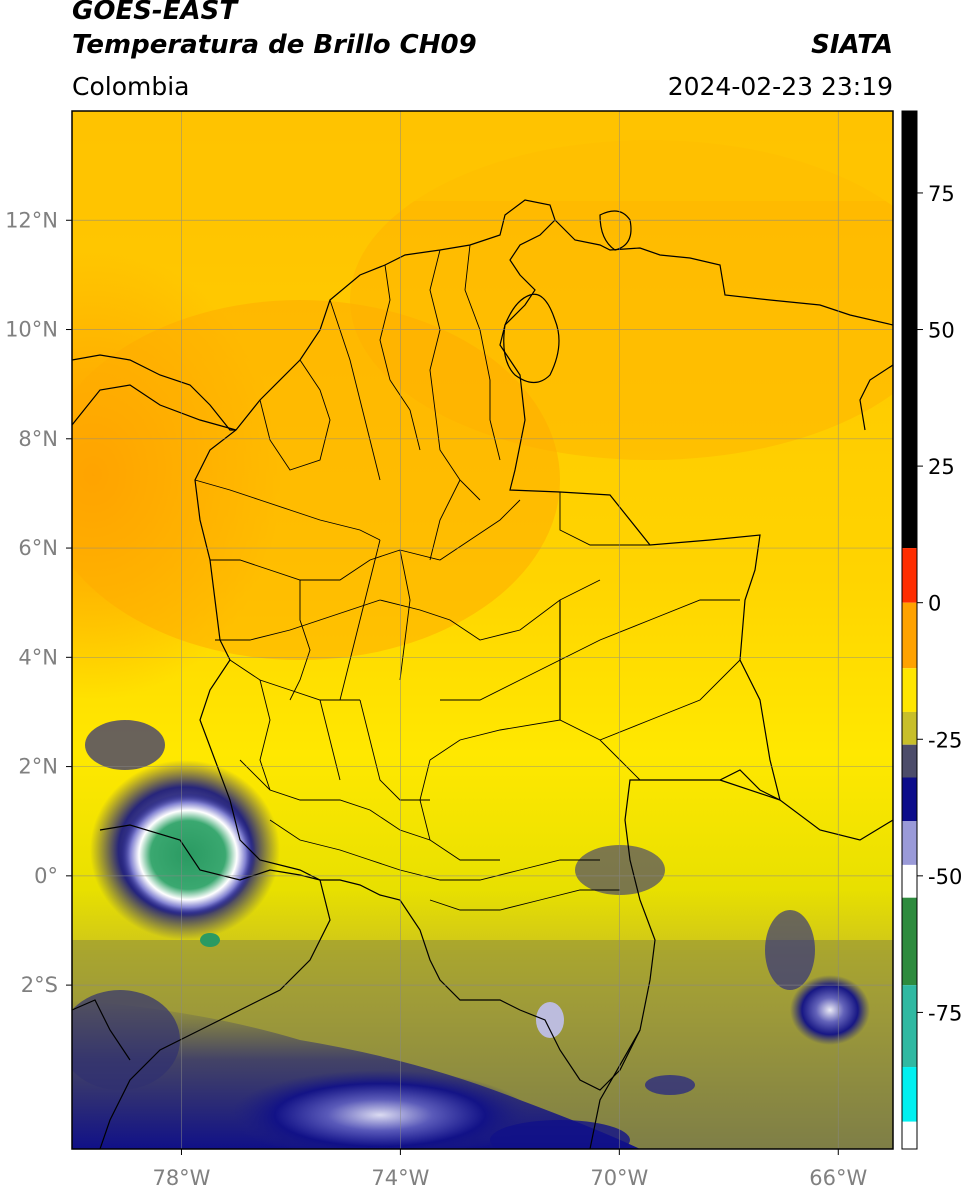 The image size is (966, 1190). Describe the element at coordinates (780, 86) in the screenshot. I see `datetime-label: 2024-02-23 23:19` at that location.